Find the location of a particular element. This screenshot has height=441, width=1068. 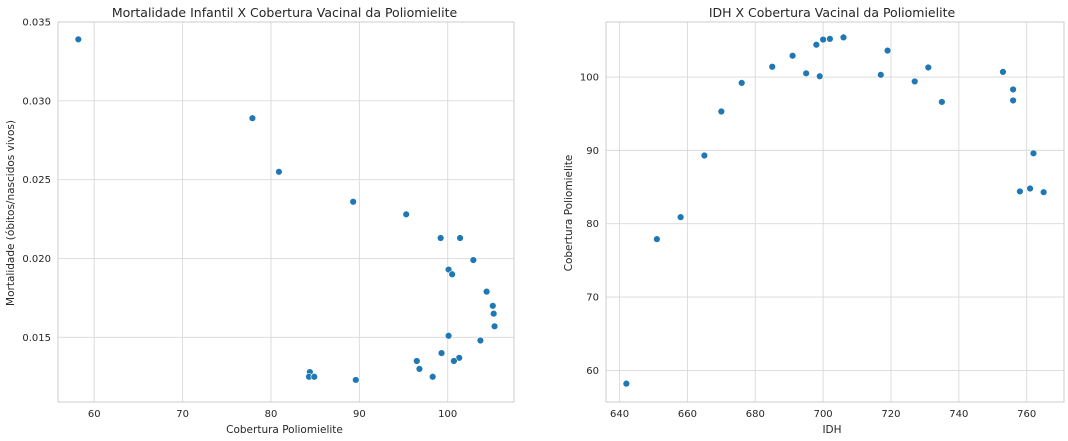

y-tick-label: 0.025 is located at coordinates (36, 180).